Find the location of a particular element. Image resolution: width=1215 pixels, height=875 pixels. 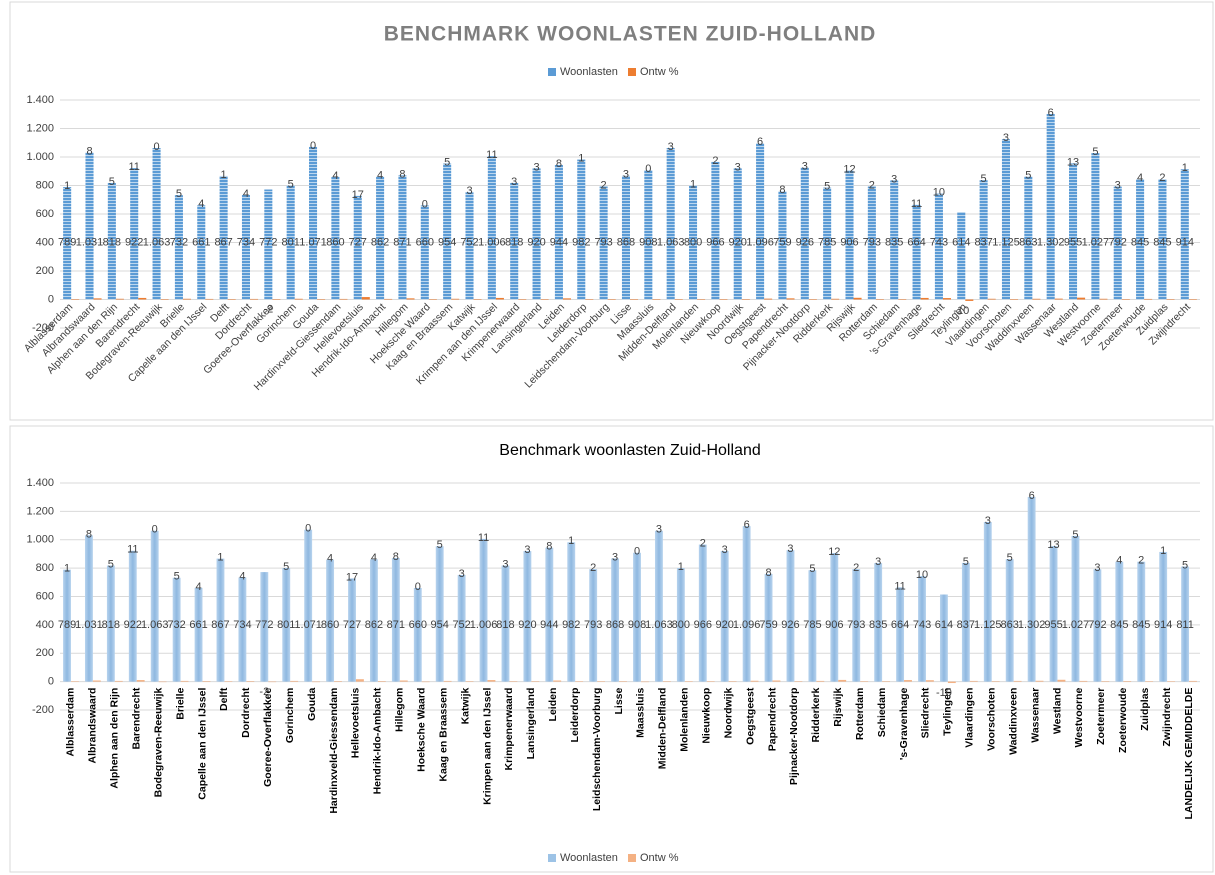

value-label: 837 is located at coordinates (966, 625).